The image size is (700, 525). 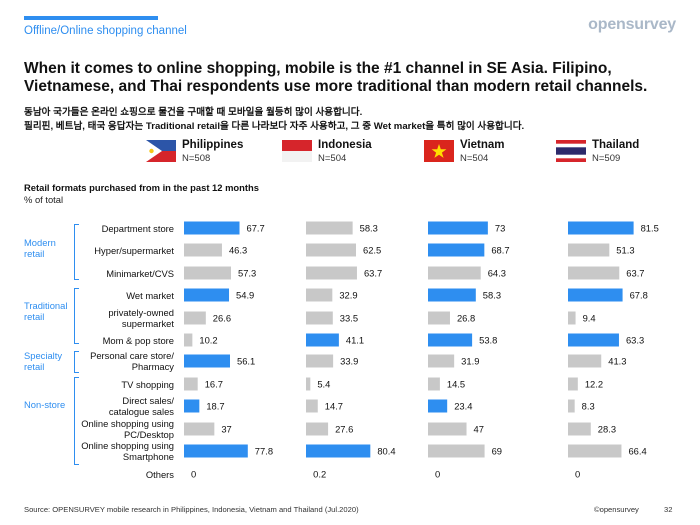 What do you see at coordinates (76, 421) in the screenshot?
I see `group-bracket-non-store` at bounding box center [76, 421].